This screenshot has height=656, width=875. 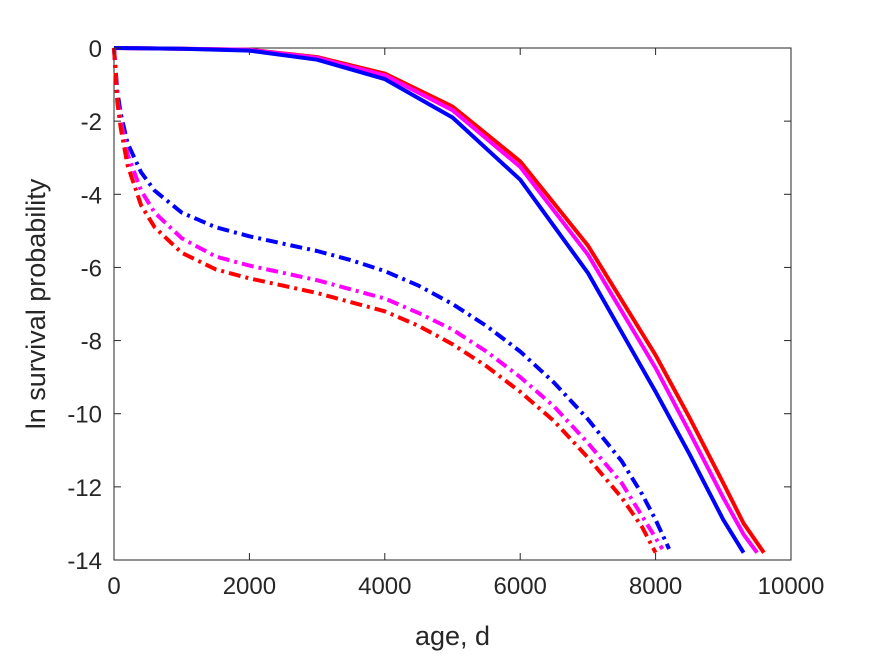 I want to click on y-tick-label: -4, so click(x=91, y=195).